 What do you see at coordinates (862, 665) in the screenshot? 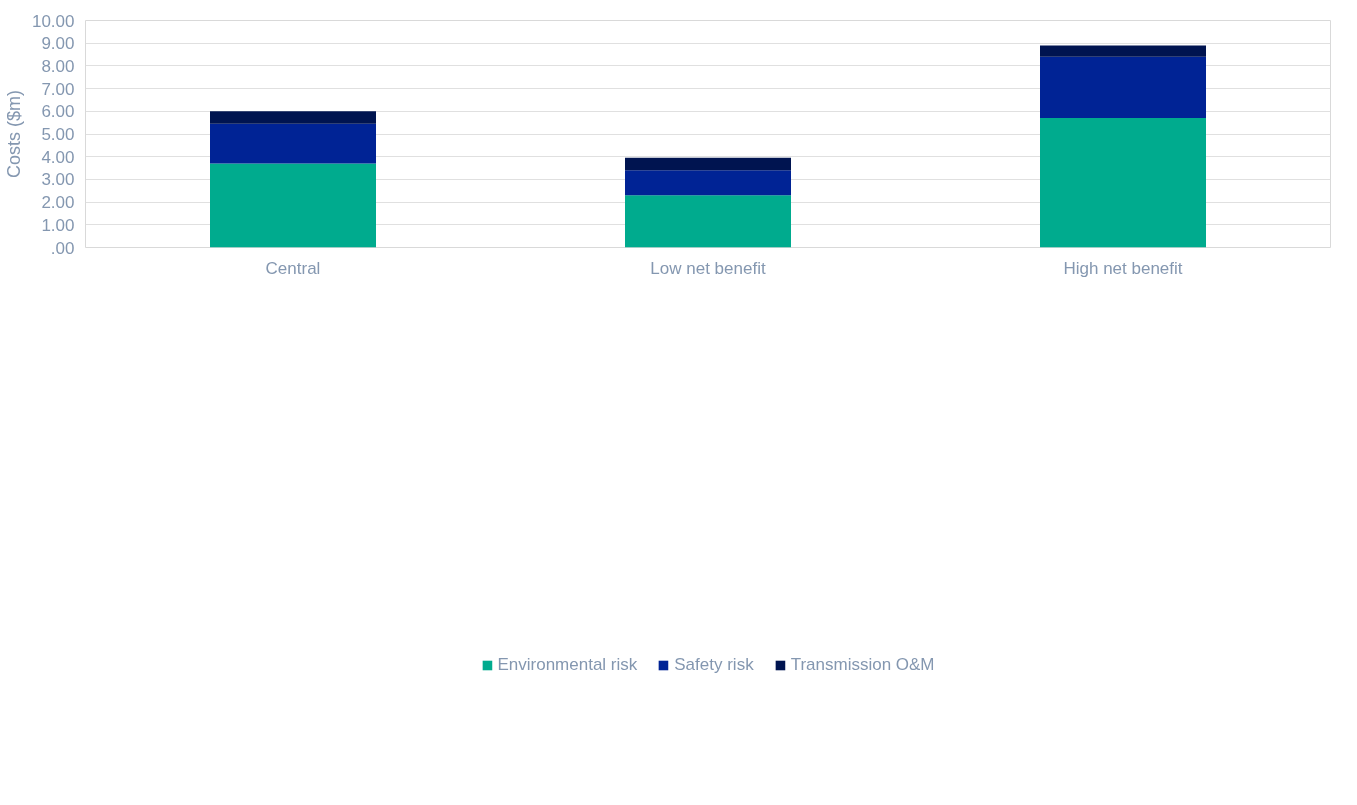
I see `legend-label: Transmission O&M` at bounding box center [862, 665].